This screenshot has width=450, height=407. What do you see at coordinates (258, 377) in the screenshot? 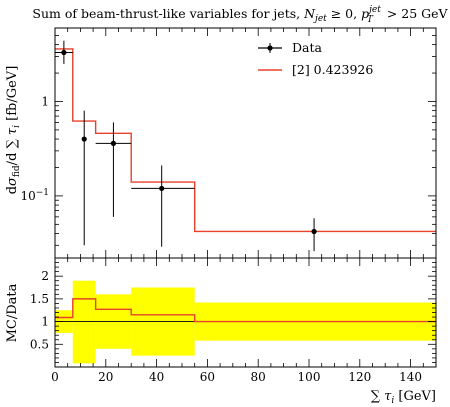
I see `x-tick-label: 80` at bounding box center [258, 377].